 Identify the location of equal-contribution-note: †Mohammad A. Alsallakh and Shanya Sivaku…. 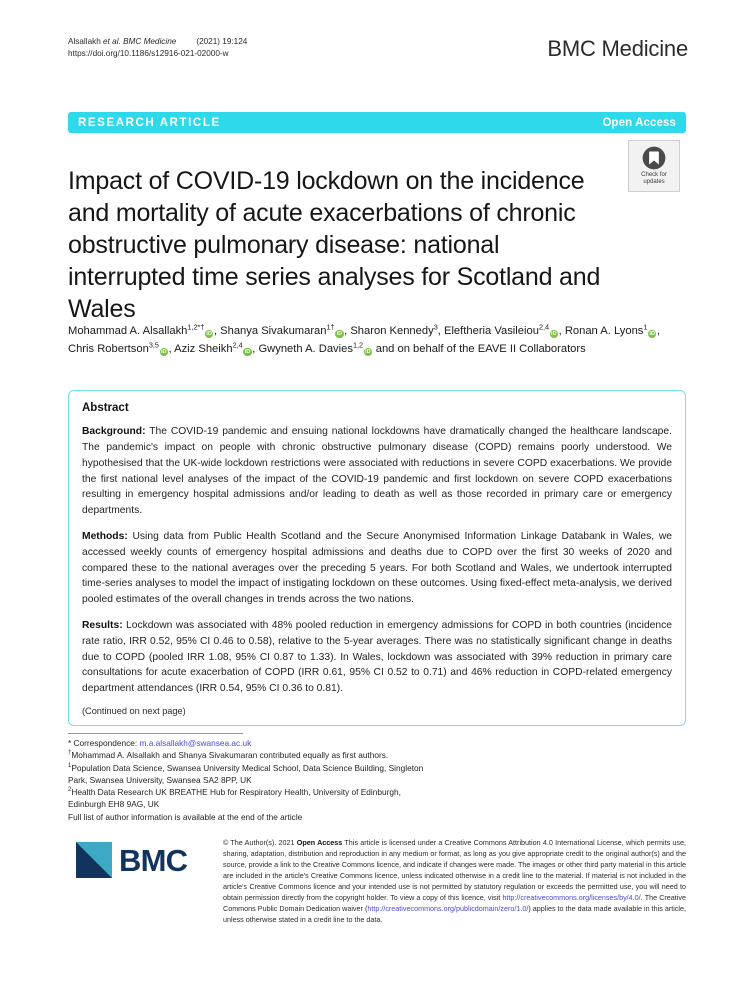
(253, 755).